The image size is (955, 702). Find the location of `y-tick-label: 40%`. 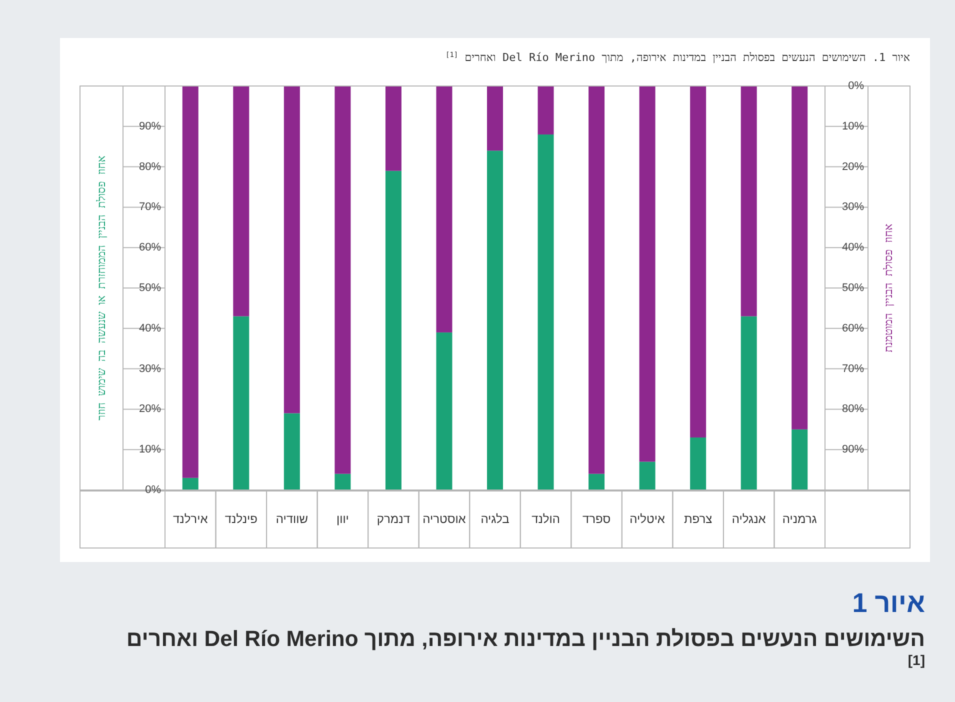

y-tick-label: 40% is located at coordinates (150, 328).